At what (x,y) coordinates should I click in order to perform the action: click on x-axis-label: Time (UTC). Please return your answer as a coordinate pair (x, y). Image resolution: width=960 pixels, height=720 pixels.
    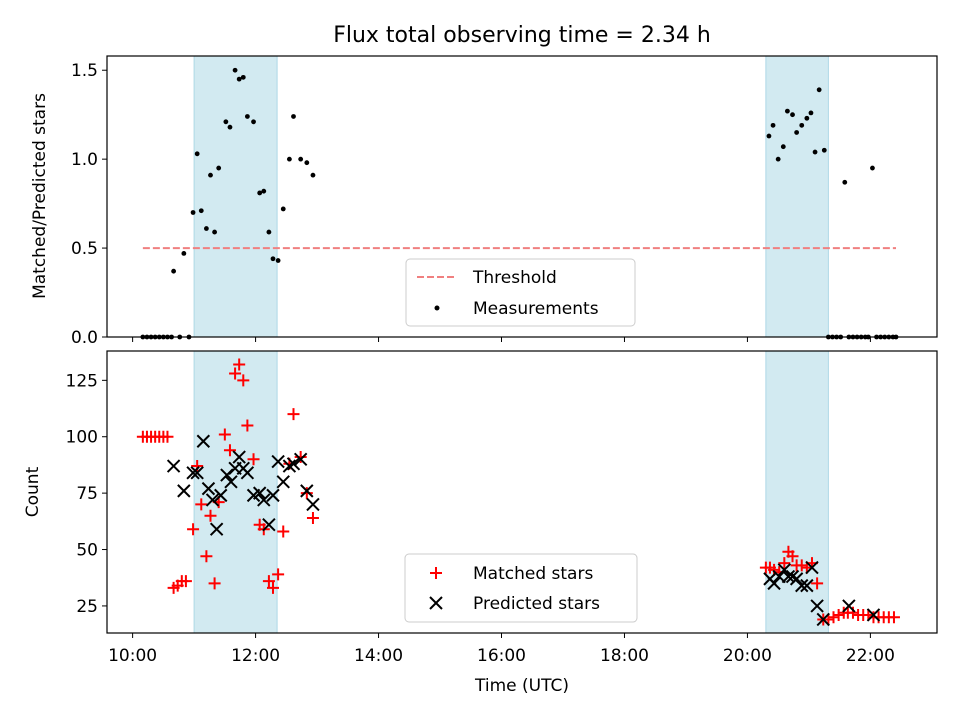
    Looking at the image, I should click on (521, 686).